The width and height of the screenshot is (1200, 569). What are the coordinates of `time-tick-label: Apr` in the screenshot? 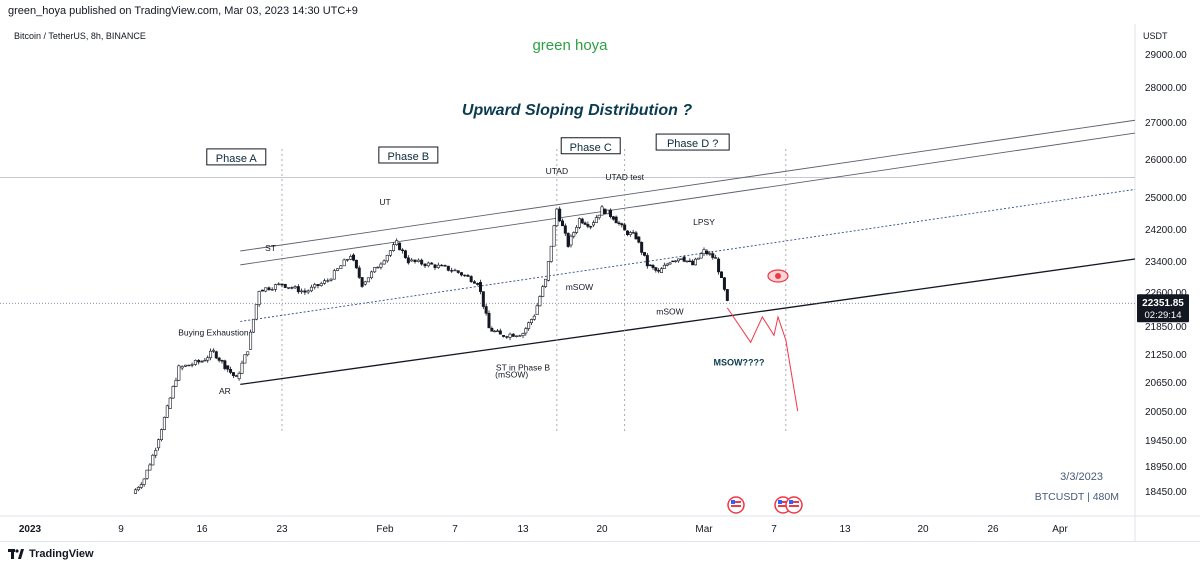 It's located at (1060, 529).